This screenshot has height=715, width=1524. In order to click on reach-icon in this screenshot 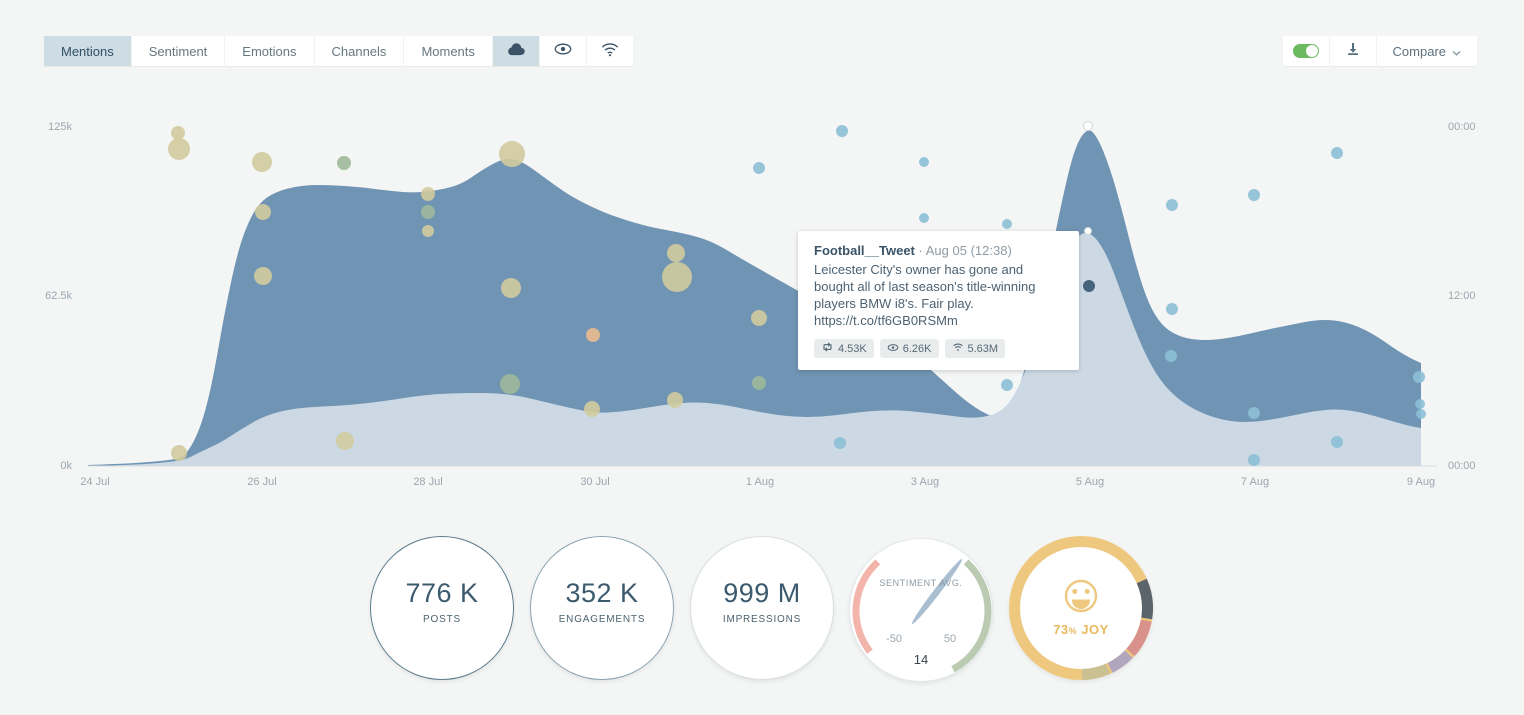, I will do `click(958, 348)`.